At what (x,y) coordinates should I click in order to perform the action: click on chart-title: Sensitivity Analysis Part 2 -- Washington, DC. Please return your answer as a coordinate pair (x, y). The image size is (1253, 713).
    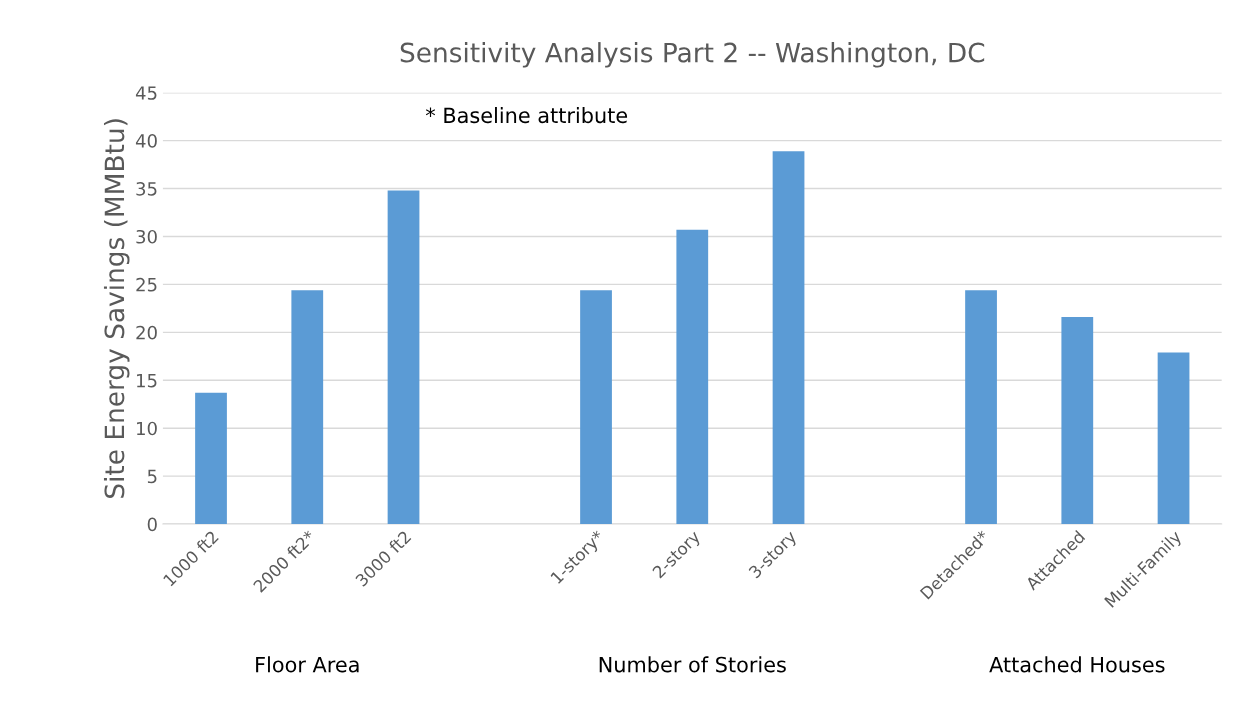
    Looking at the image, I should click on (692, 55).